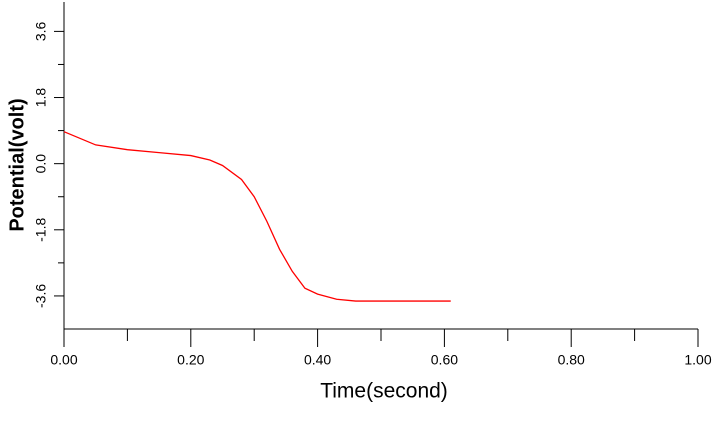 The image size is (720, 428). I want to click on x-tick-label: 0.60, so click(444, 360).